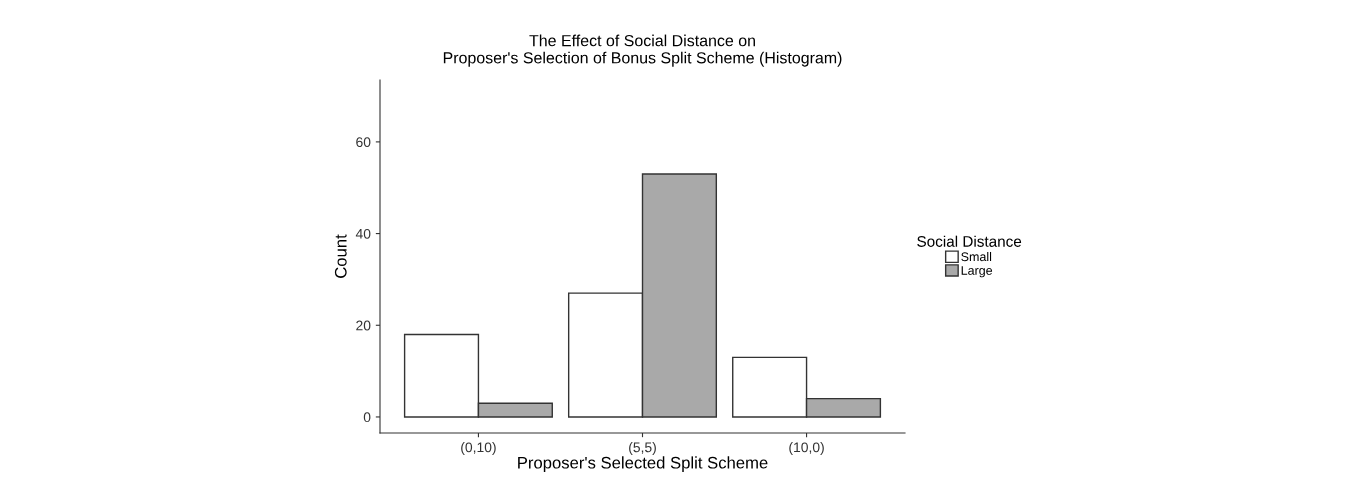 This screenshot has height=481, width=1346. I want to click on chart-title: The Effect of Social Distance on Proposer's Selection of Bonus Split Scheme (Histogram), so click(642, 50).